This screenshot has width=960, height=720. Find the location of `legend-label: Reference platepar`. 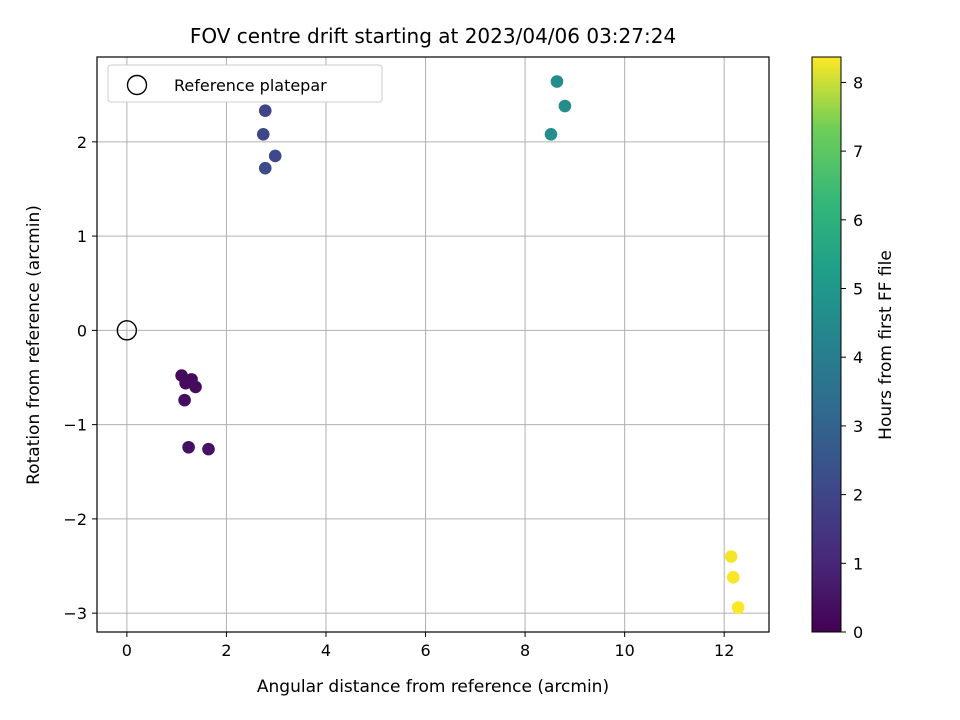

legend-label: Reference platepar is located at coordinates (250, 85).